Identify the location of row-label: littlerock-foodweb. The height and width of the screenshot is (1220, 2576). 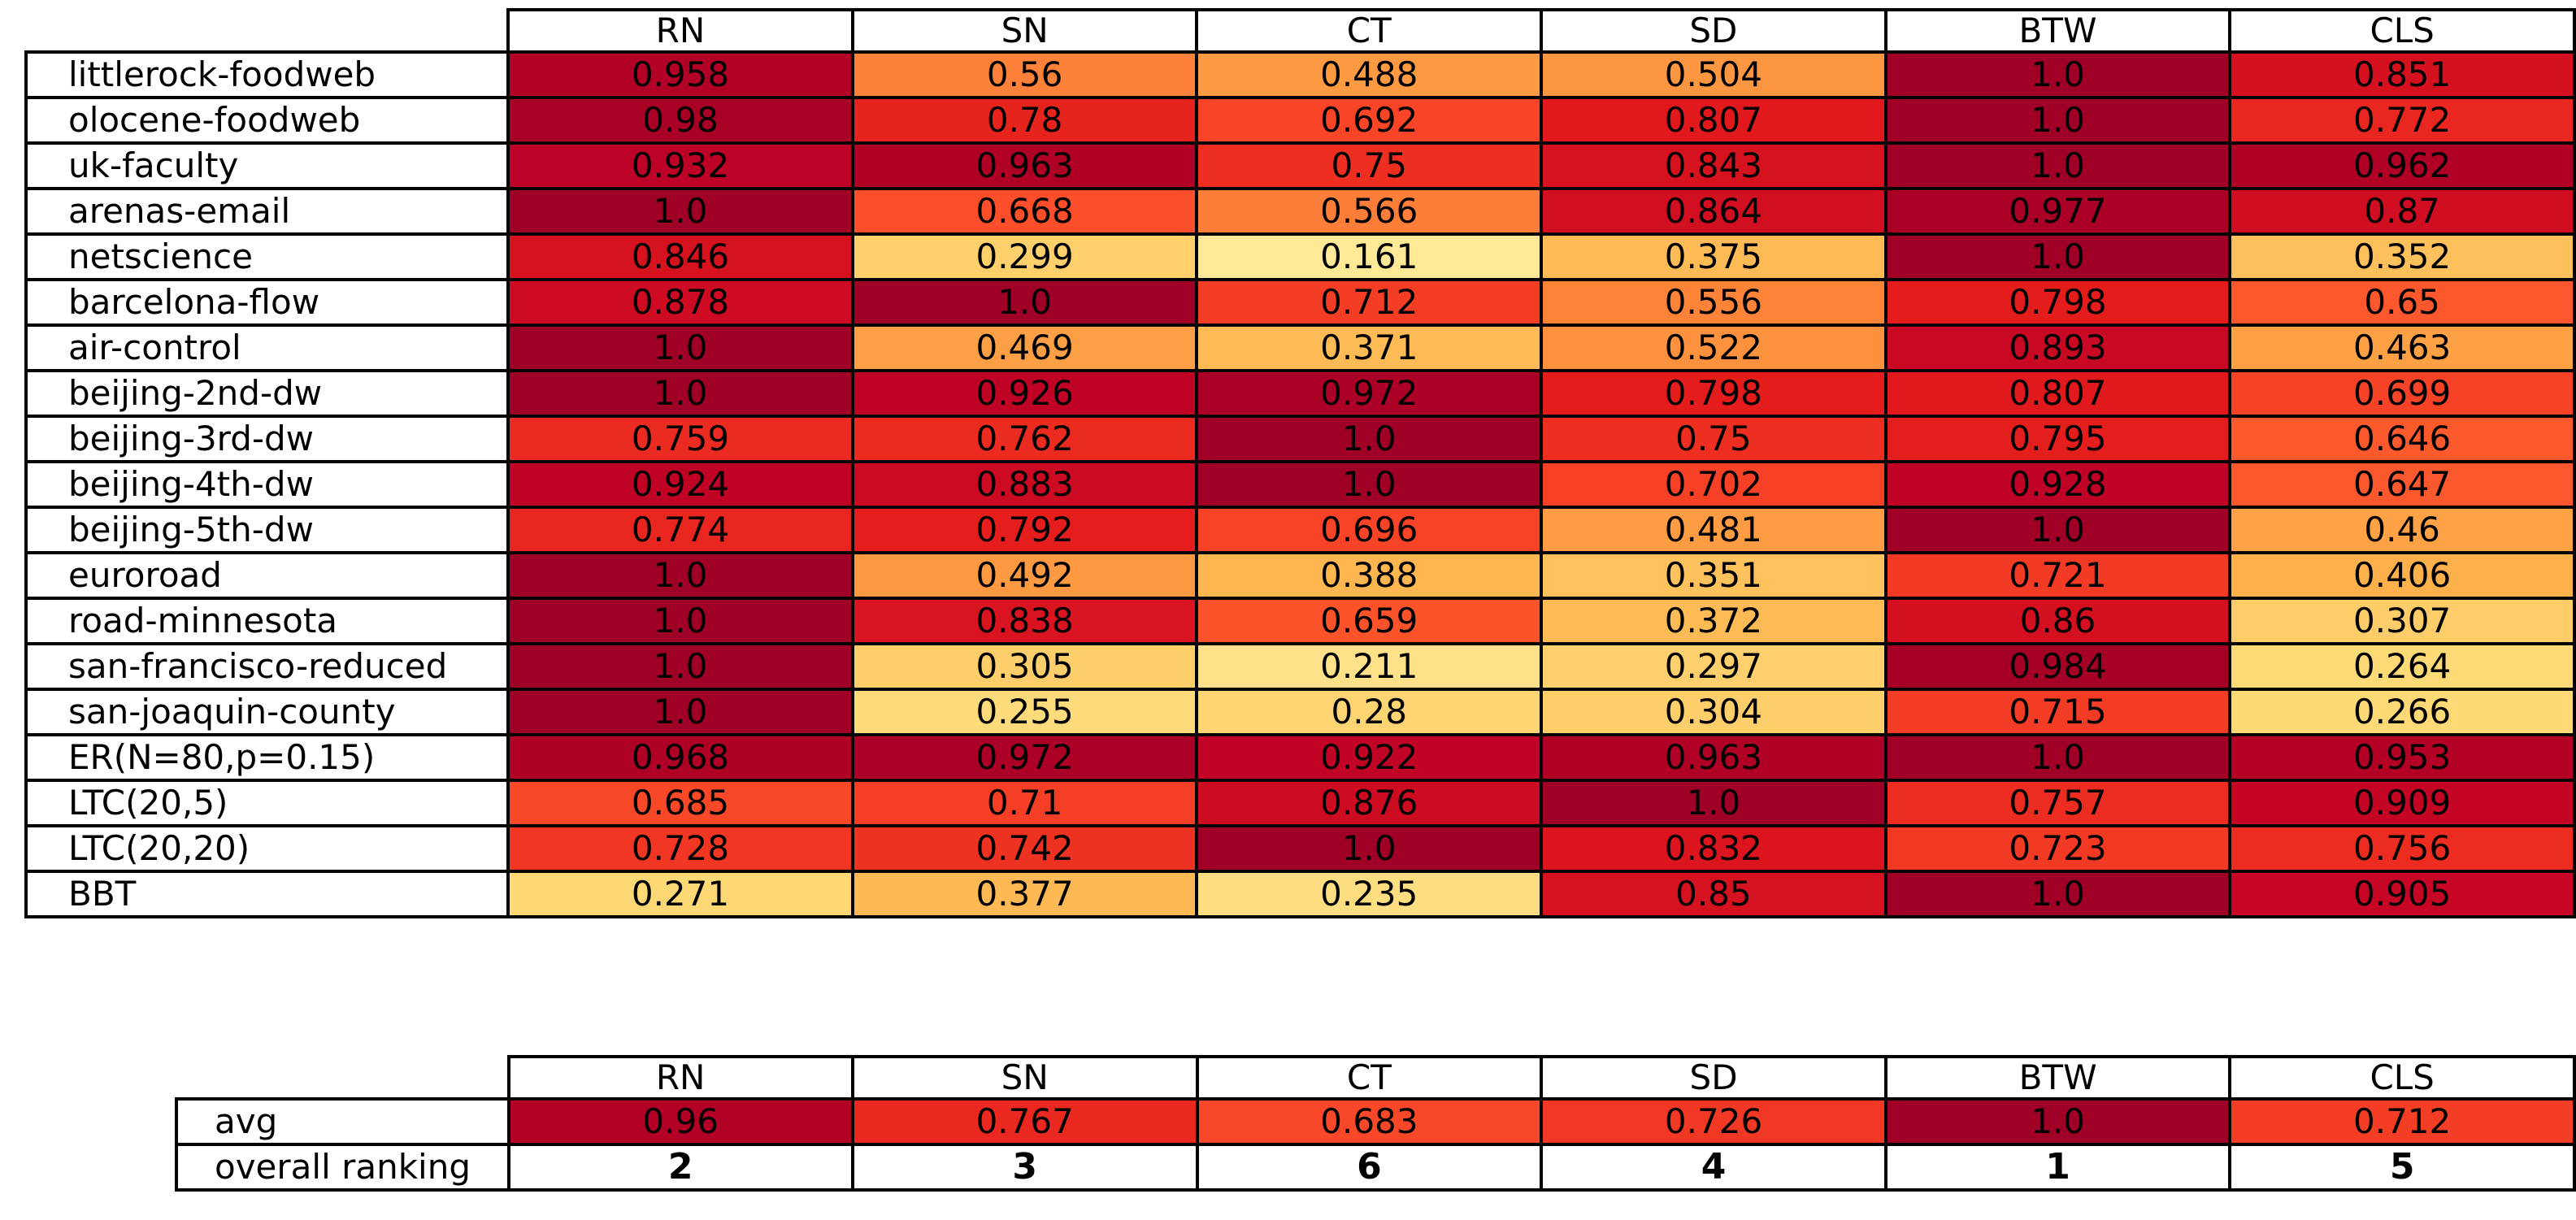
(267, 74).